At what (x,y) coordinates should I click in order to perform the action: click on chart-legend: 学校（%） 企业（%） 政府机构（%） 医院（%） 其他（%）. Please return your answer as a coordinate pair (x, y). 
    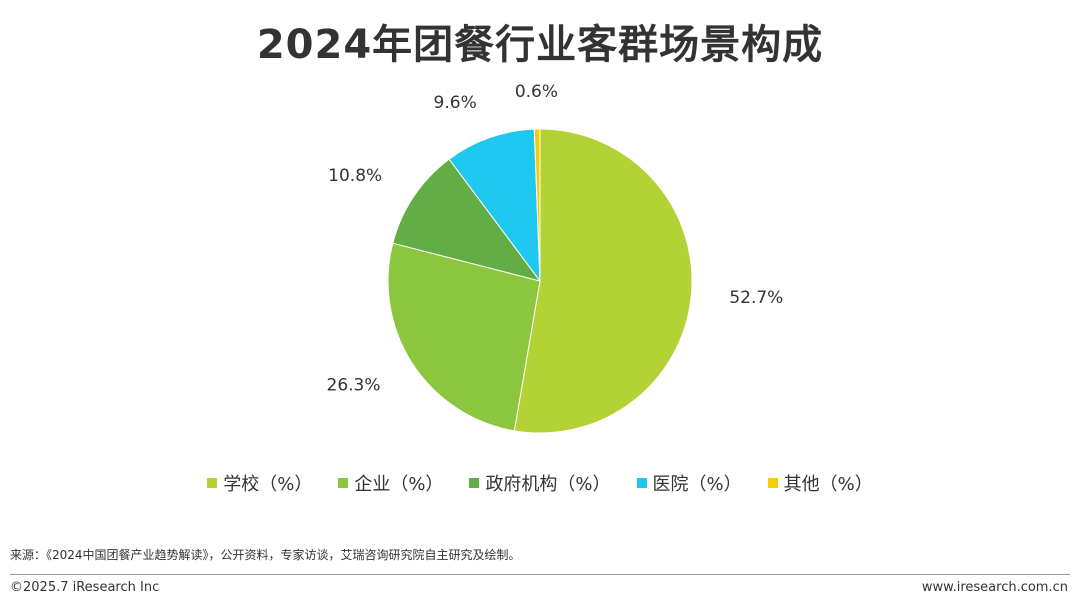
    Looking at the image, I should click on (540, 483).